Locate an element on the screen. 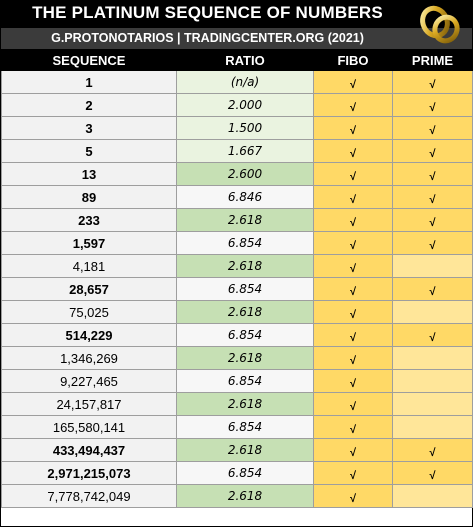  table-row: 514,229 6.854 √ √ is located at coordinates (237, 335).